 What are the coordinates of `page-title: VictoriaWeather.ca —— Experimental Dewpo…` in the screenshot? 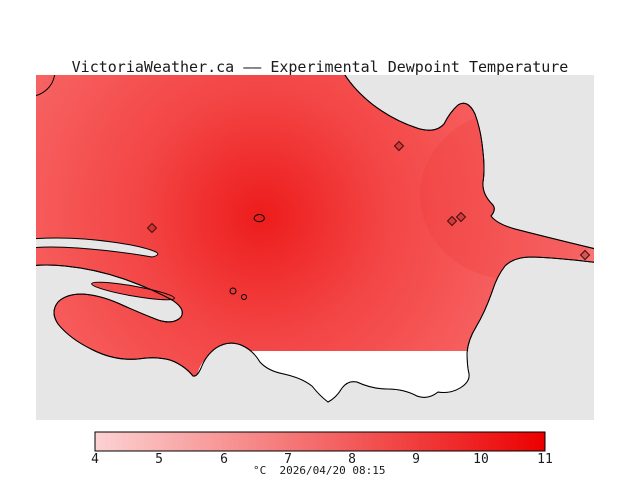 It's located at (320, 67).